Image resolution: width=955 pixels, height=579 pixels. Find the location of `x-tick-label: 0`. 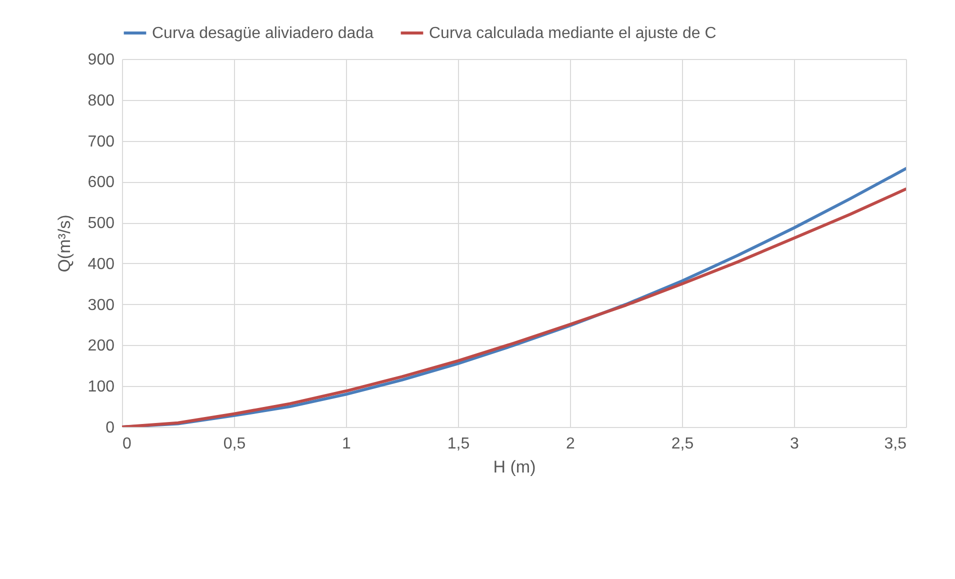

x-tick-label: 0 is located at coordinates (127, 444).